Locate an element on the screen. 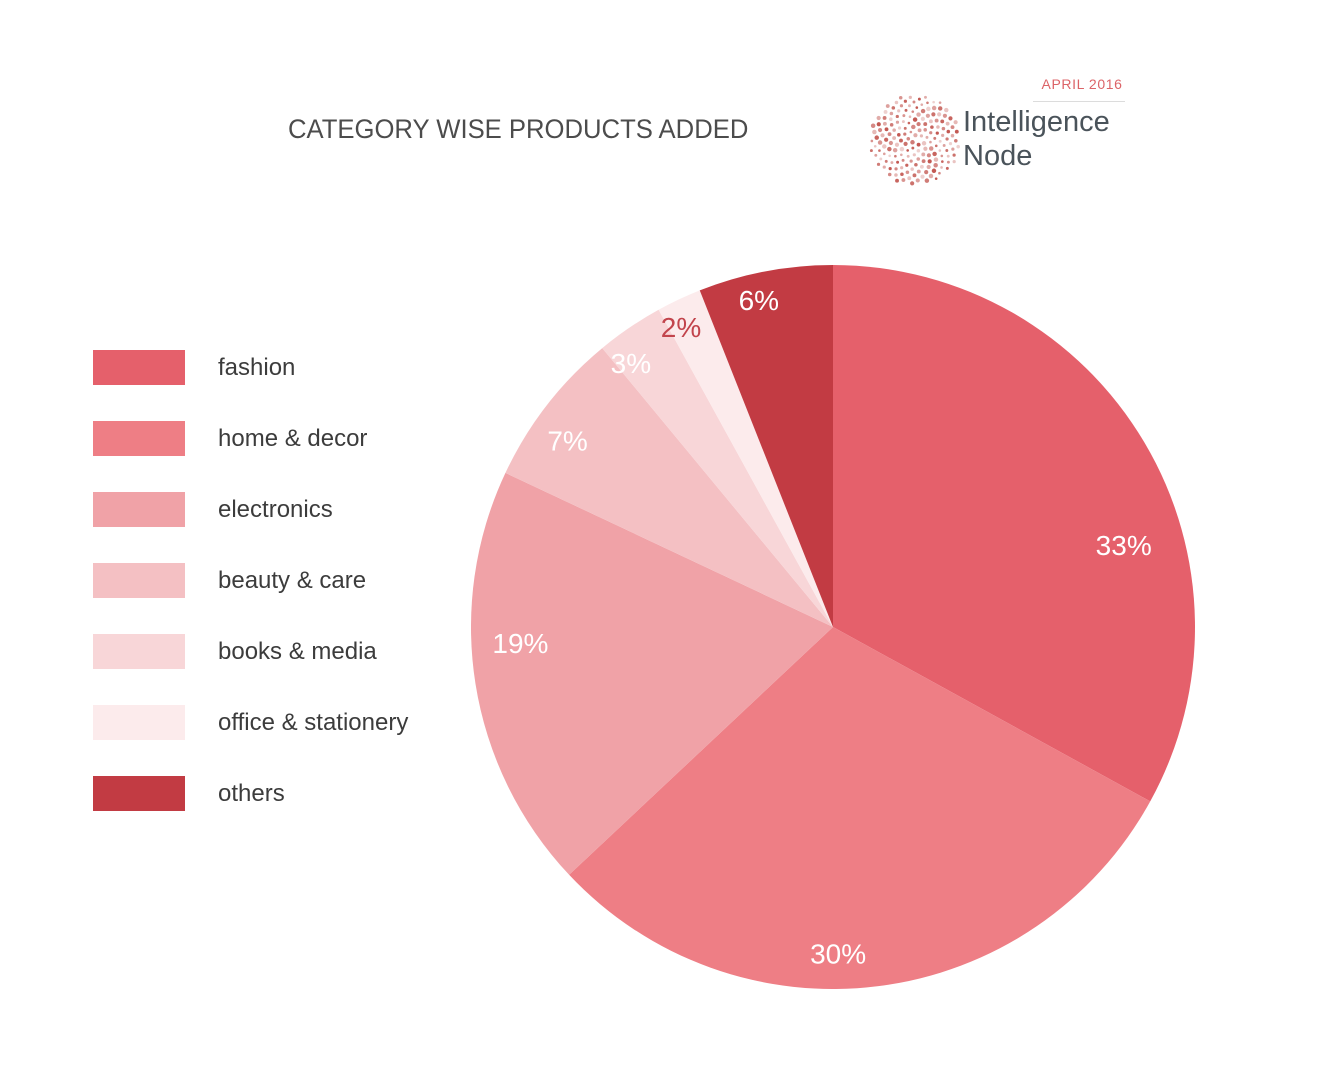 Image resolution: width=1325 pixels, height=1080 pixels. date-underline-divider is located at coordinates (1079, 101).